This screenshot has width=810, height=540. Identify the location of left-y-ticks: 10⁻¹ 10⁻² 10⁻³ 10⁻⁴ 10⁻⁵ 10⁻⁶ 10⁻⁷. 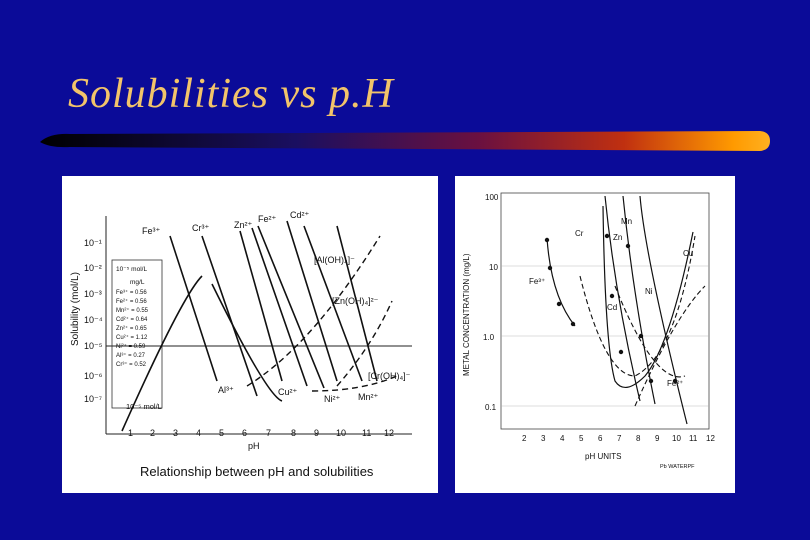
(93, 321).